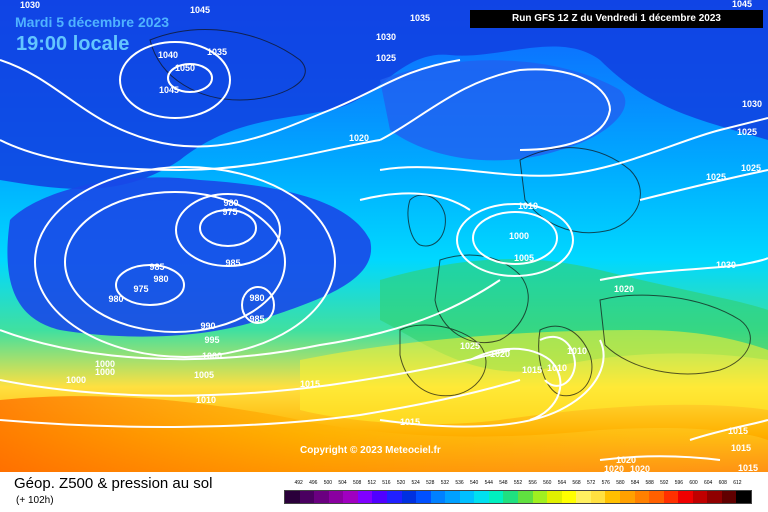  Describe the element at coordinates (649, 483) in the screenshot. I see `colorbar-tick-label: 588` at that location.